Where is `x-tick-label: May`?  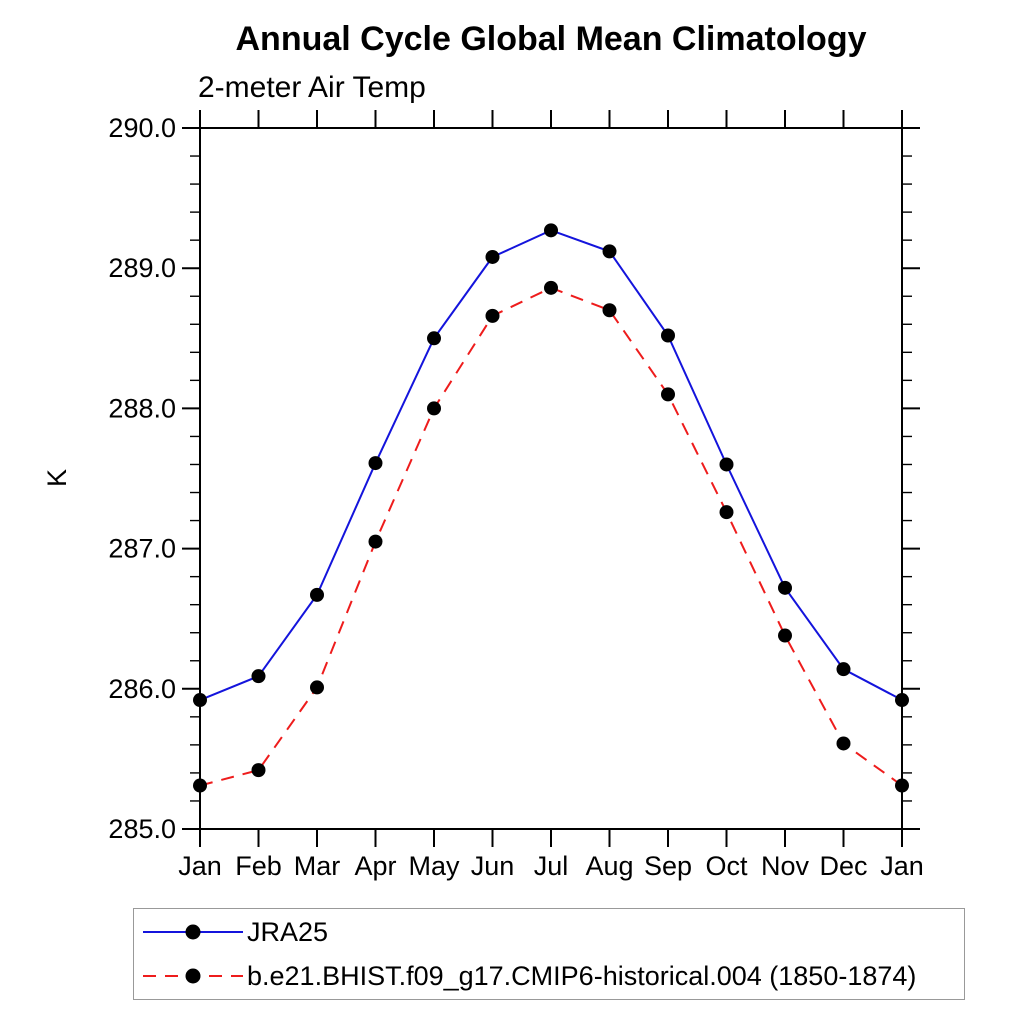
x-tick-label: May is located at coordinates (434, 866).